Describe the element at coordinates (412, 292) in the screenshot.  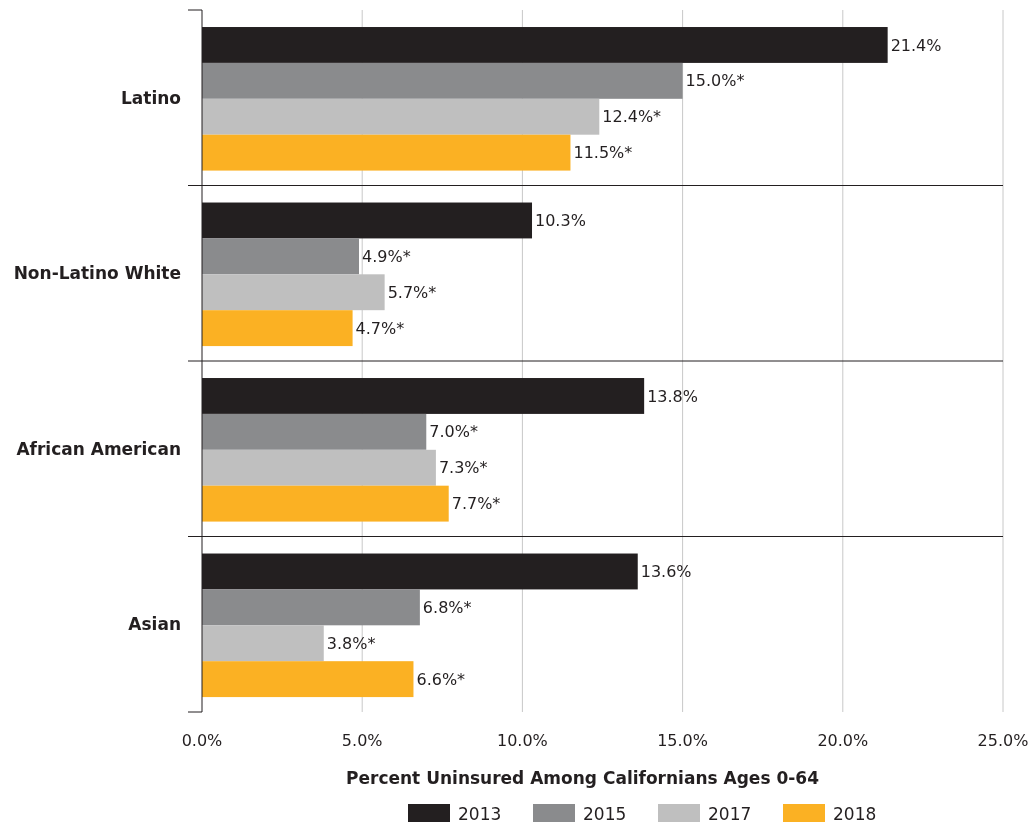
I see `data-label: 5.7%*` at that location.